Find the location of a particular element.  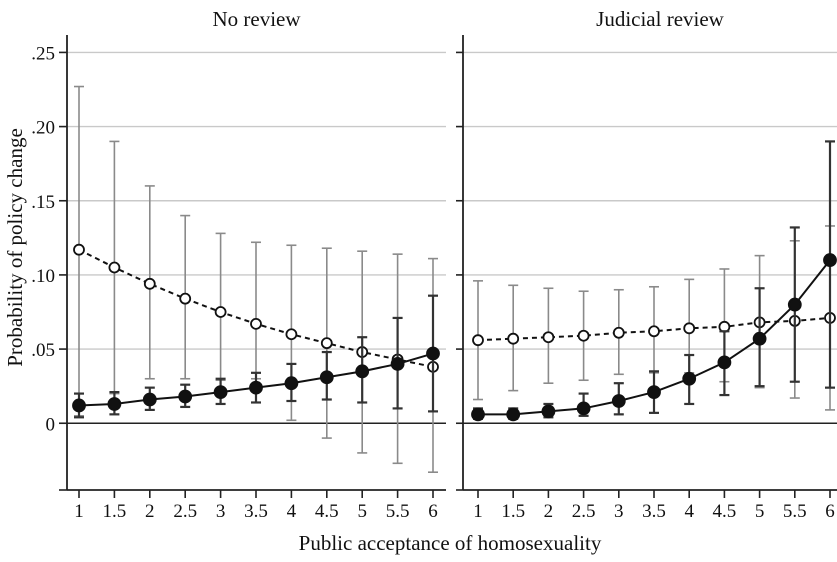

panel-1-x-tick-label-2: 2 is located at coordinates (549, 511).